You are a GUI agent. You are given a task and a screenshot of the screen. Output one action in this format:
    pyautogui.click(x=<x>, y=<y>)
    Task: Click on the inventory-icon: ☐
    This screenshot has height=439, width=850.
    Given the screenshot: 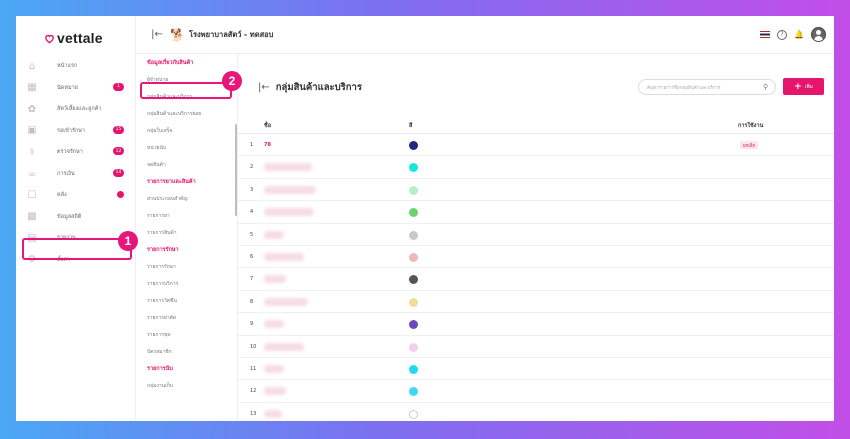 What is the action you would take?
    pyautogui.click(x=32, y=195)
    